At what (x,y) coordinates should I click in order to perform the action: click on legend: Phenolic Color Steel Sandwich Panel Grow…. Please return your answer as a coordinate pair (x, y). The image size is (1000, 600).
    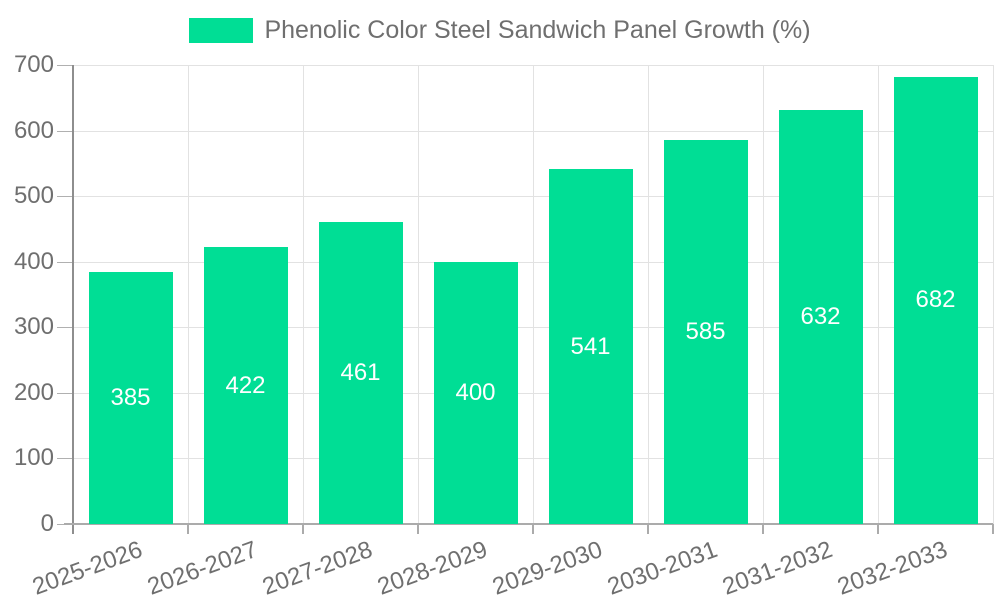
    Looking at the image, I should click on (500, 30).